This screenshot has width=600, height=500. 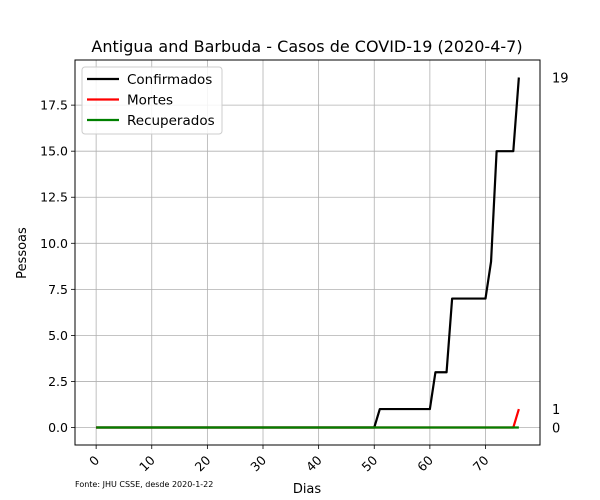 What do you see at coordinates (54, 151) in the screenshot?
I see `y-tick-label: 15.0` at bounding box center [54, 151].